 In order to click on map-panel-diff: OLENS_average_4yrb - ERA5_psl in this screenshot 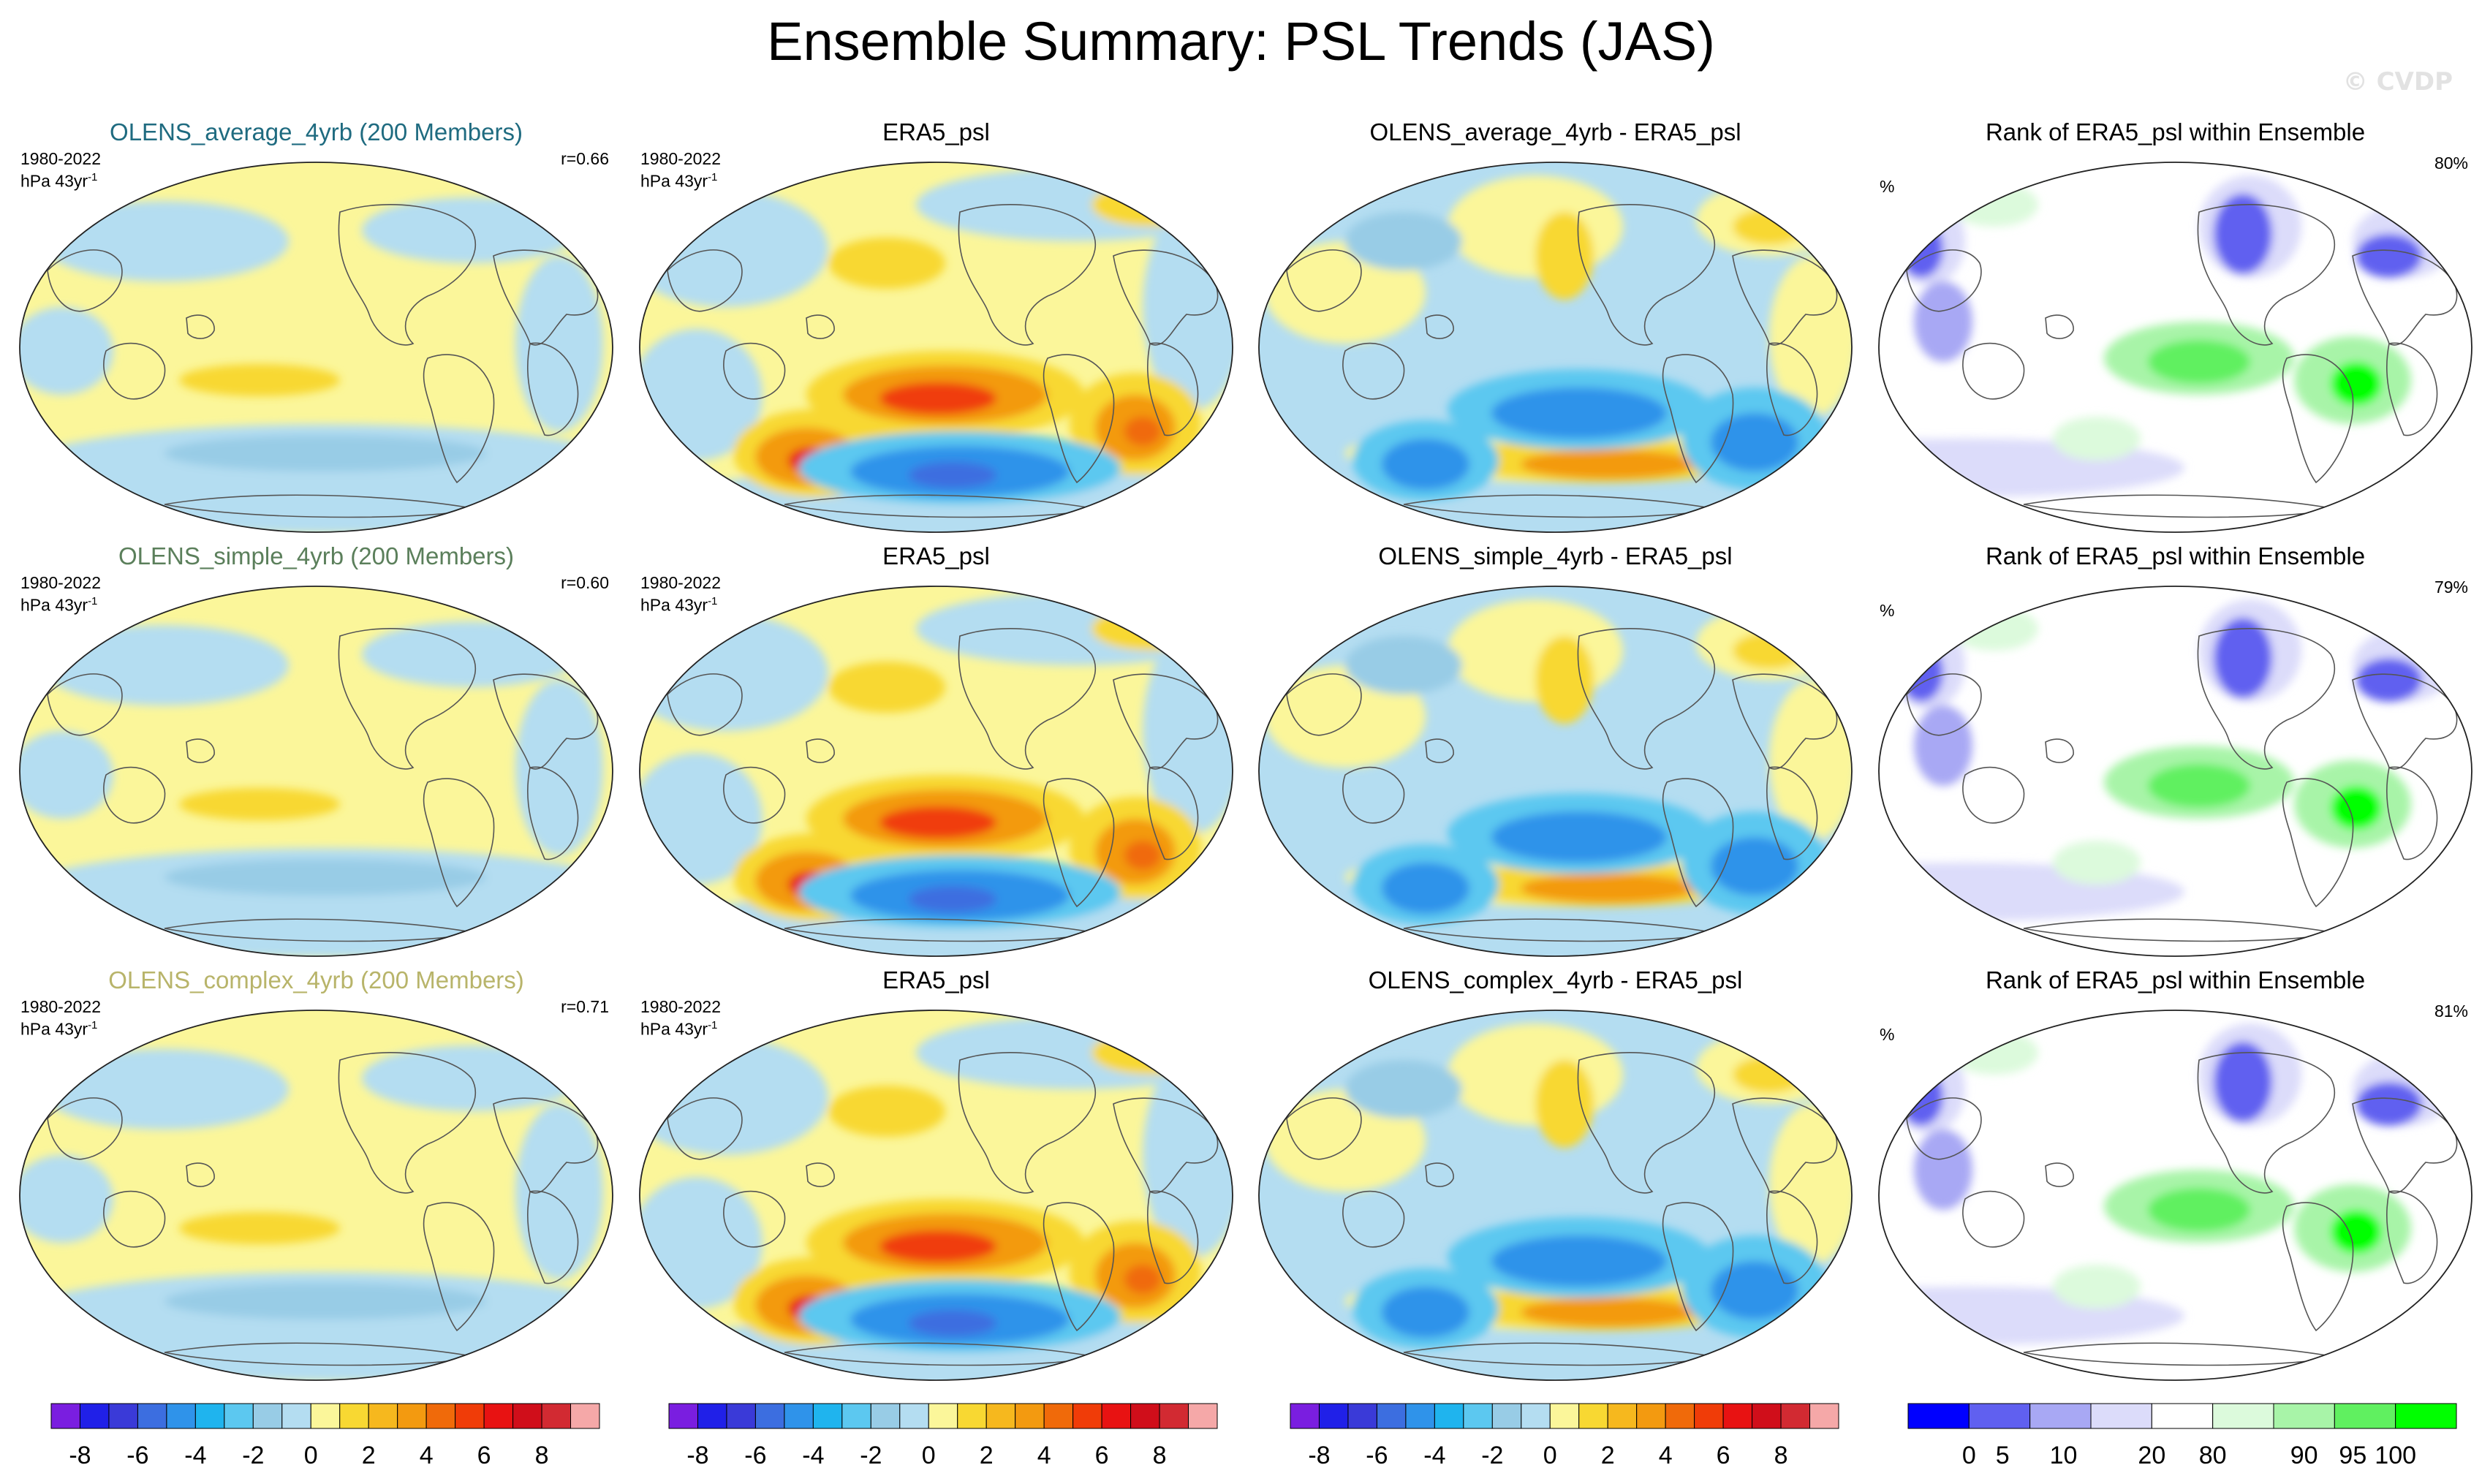, I will do `click(1555, 330)`.